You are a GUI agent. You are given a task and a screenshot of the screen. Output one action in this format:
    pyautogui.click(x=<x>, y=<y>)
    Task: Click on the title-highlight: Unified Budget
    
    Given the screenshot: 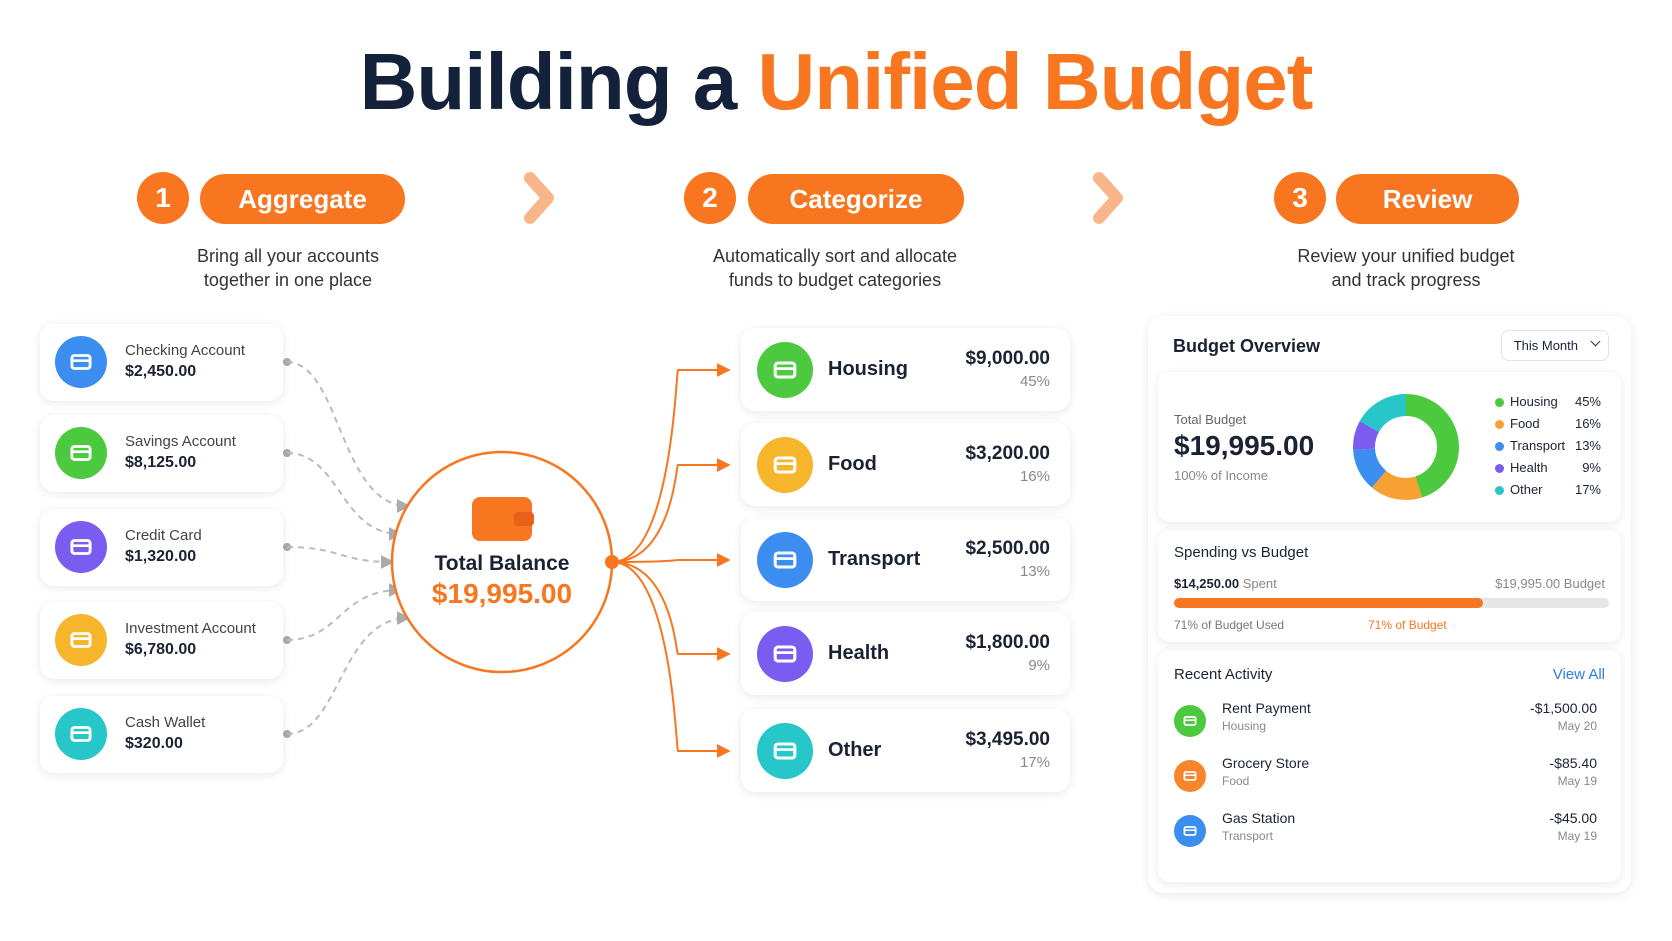 What is the action you would take?
    pyautogui.click(x=1035, y=81)
    